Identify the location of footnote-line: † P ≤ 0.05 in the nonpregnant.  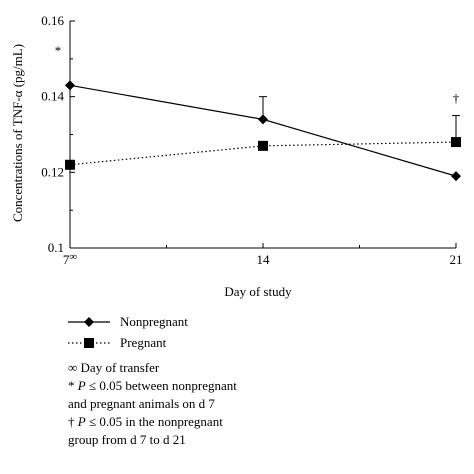
(145, 421).